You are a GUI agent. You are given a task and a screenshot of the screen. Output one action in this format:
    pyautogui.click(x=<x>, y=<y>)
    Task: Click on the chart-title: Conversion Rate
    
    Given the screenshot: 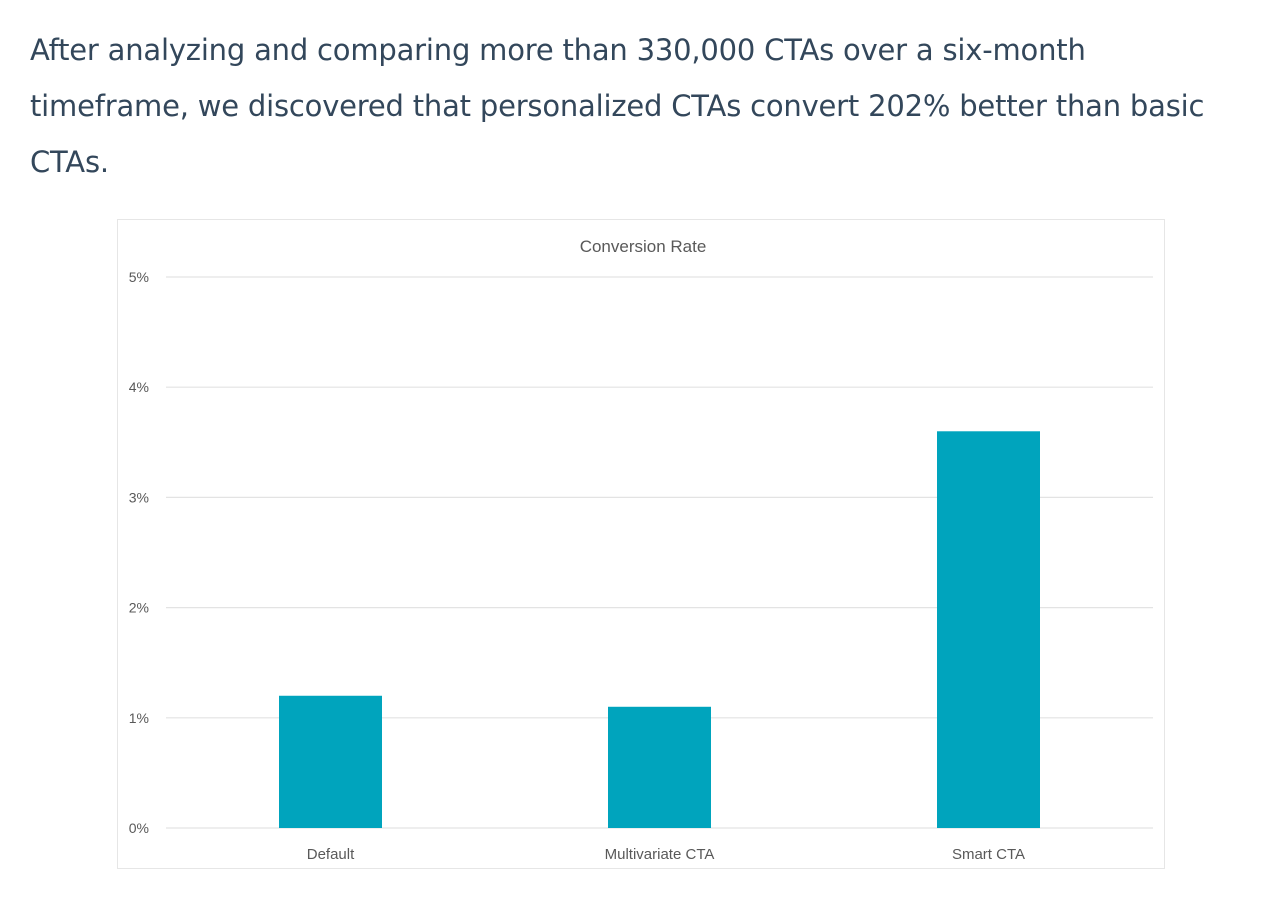 What is the action you would take?
    pyautogui.click(x=643, y=246)
    